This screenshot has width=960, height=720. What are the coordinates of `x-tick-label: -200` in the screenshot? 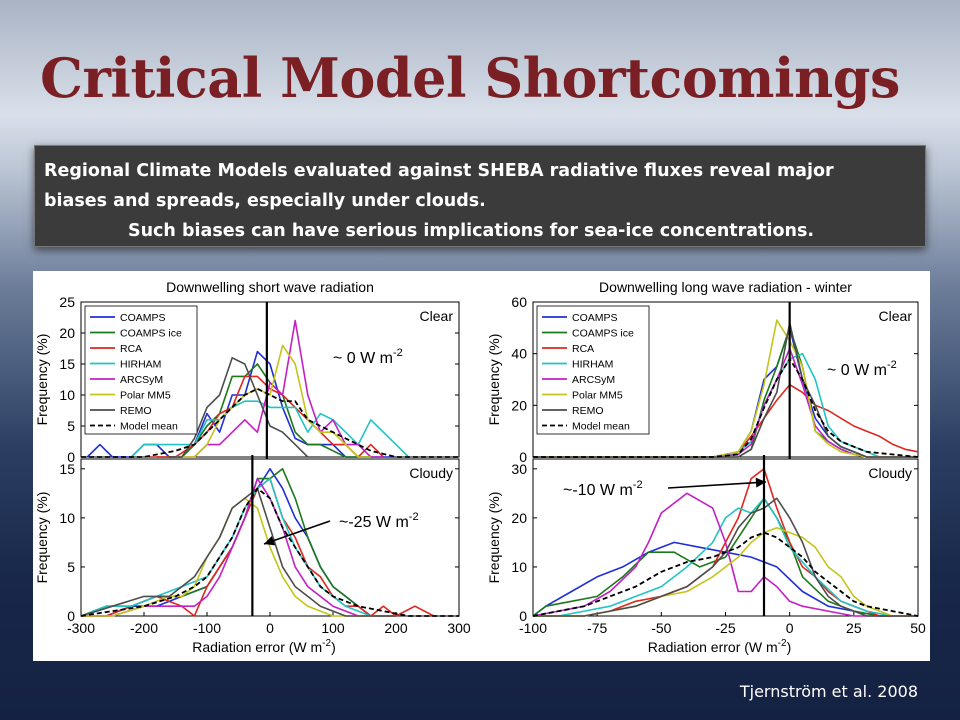 It's located at (144, 628).